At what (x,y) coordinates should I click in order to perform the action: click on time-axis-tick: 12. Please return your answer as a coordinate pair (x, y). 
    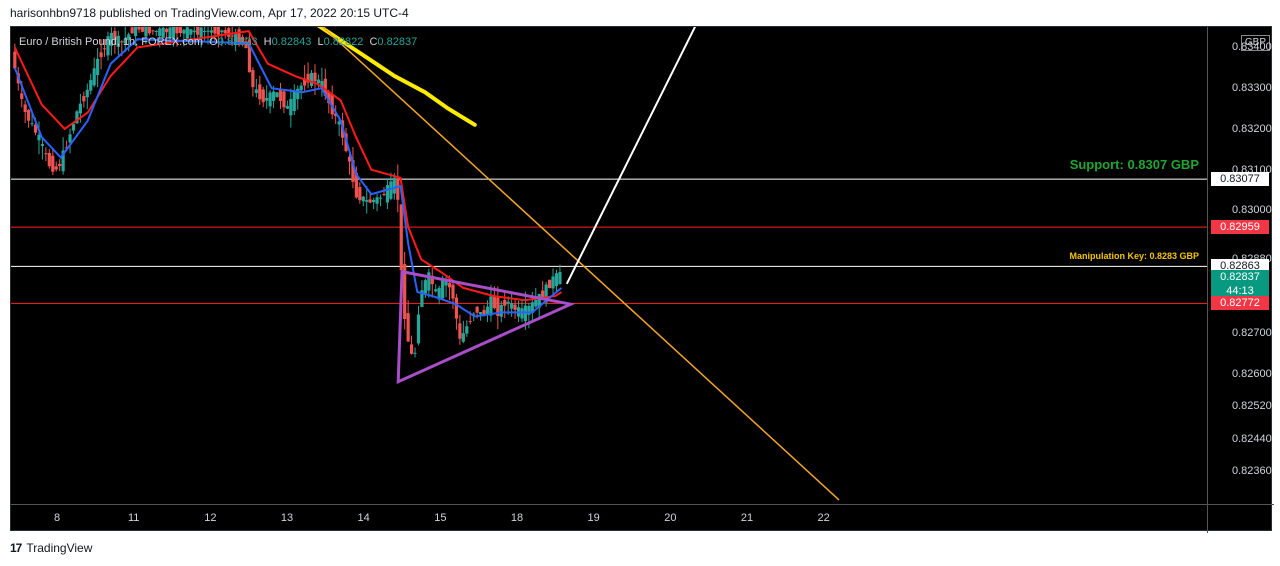
    Looking at the image, I should click on (210, 518).